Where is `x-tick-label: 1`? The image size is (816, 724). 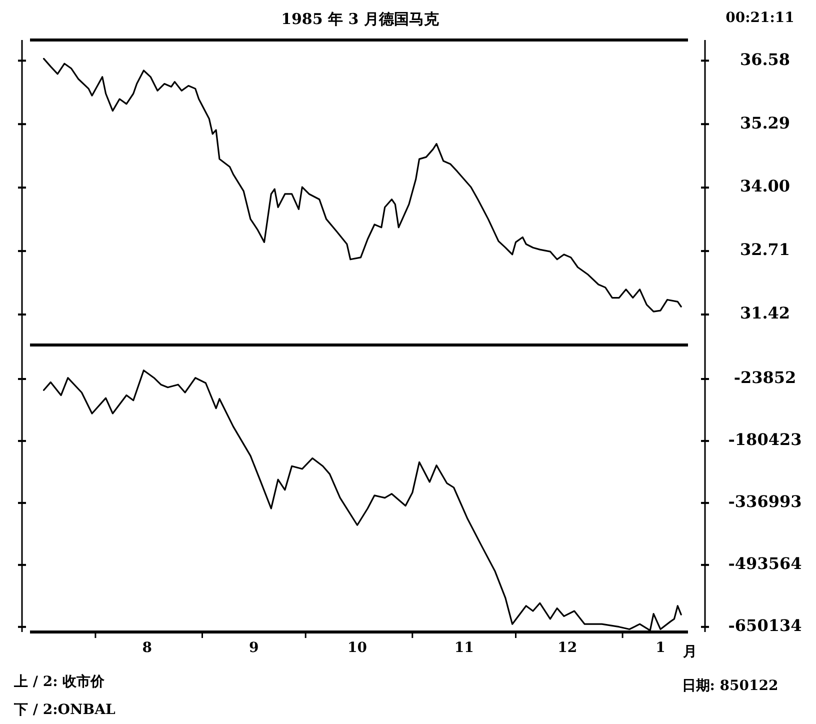 x-tick-label: 1 is located at coordinates (661, 648).